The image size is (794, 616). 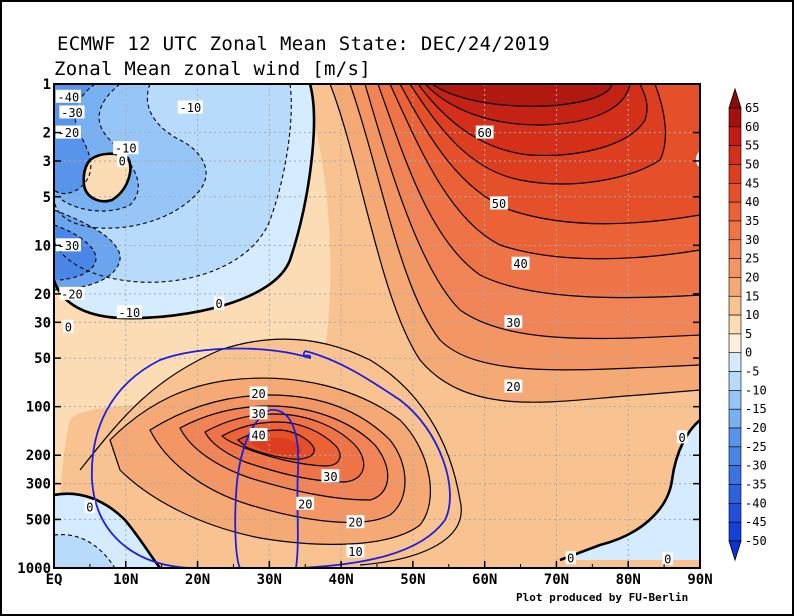 What do you see at coordinates (756, 485) in the screenshot?
I see `colorbar-label: -35` at bounding box center [756, 485].